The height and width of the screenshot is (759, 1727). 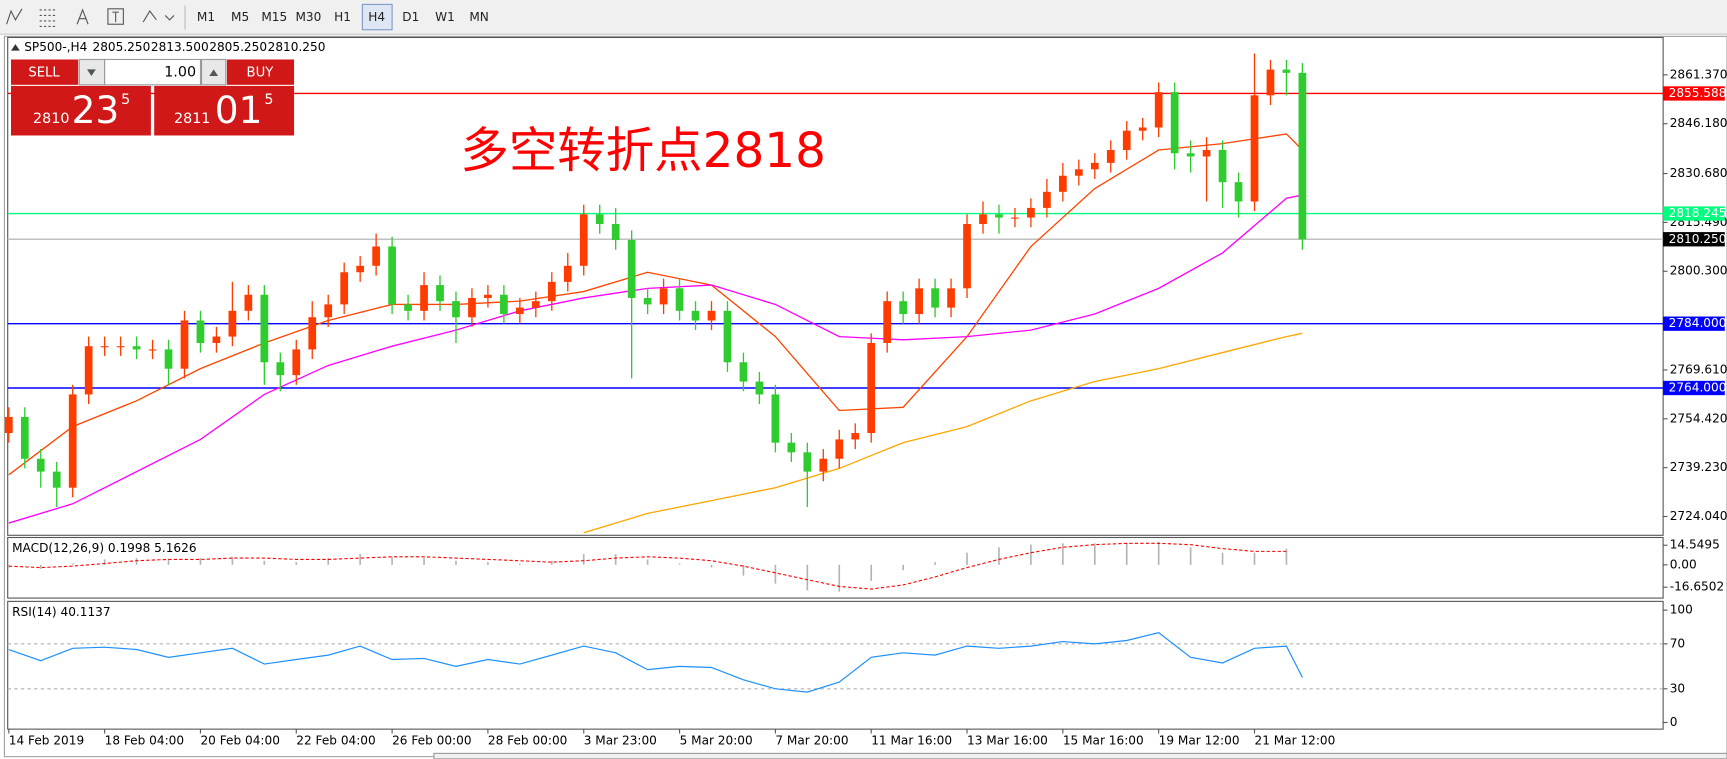 I want to click on y-tick-label: 2739.230, so click(x=1698, y=467).